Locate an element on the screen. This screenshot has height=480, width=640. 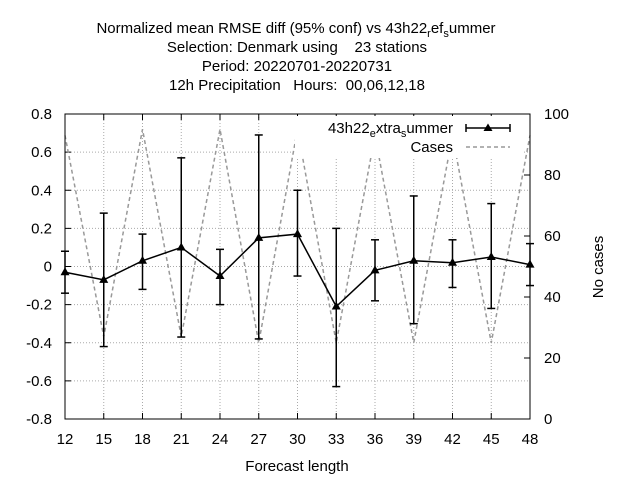
title-line-4: 12h Precipitation Hours: 00,06,12,18 is located at coordinates (297, 85).